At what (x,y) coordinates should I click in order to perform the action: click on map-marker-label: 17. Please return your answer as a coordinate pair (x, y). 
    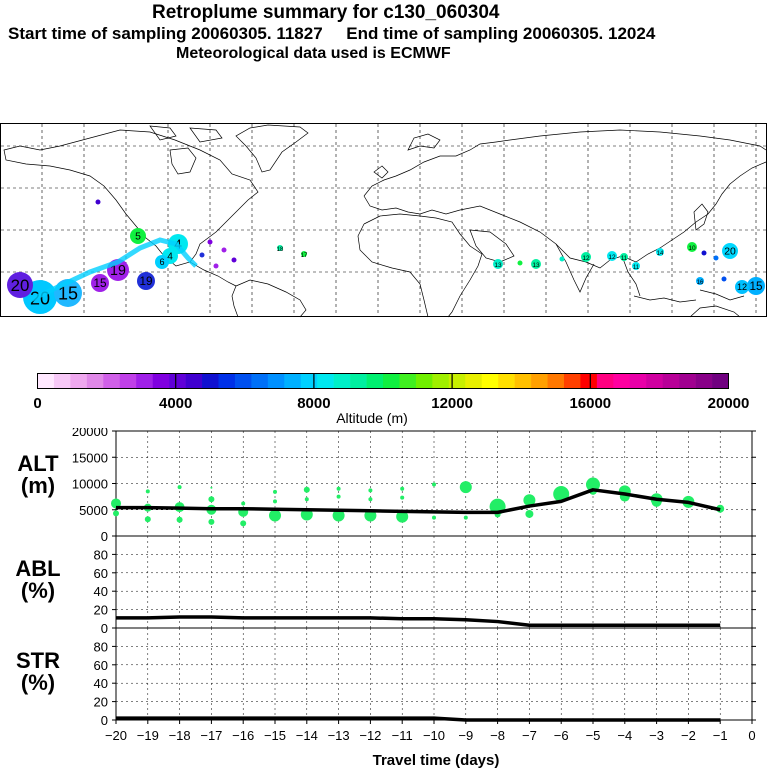
    Looking at the image, I should click on (304, 256).